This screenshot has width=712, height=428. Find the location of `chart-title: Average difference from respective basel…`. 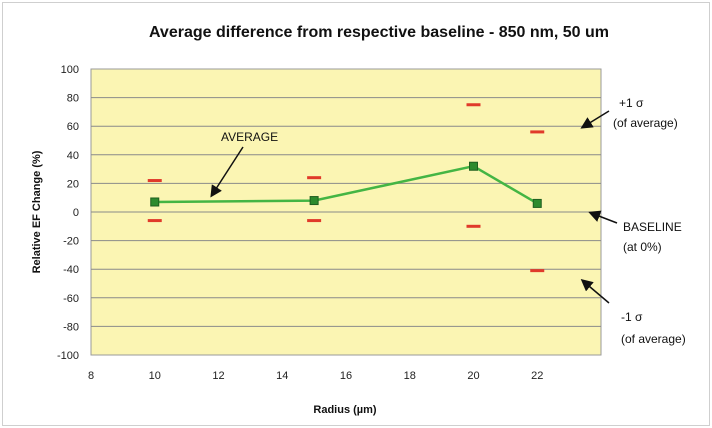

chart-title: Average difference from respective basel… is located at coordinates (379, 32).